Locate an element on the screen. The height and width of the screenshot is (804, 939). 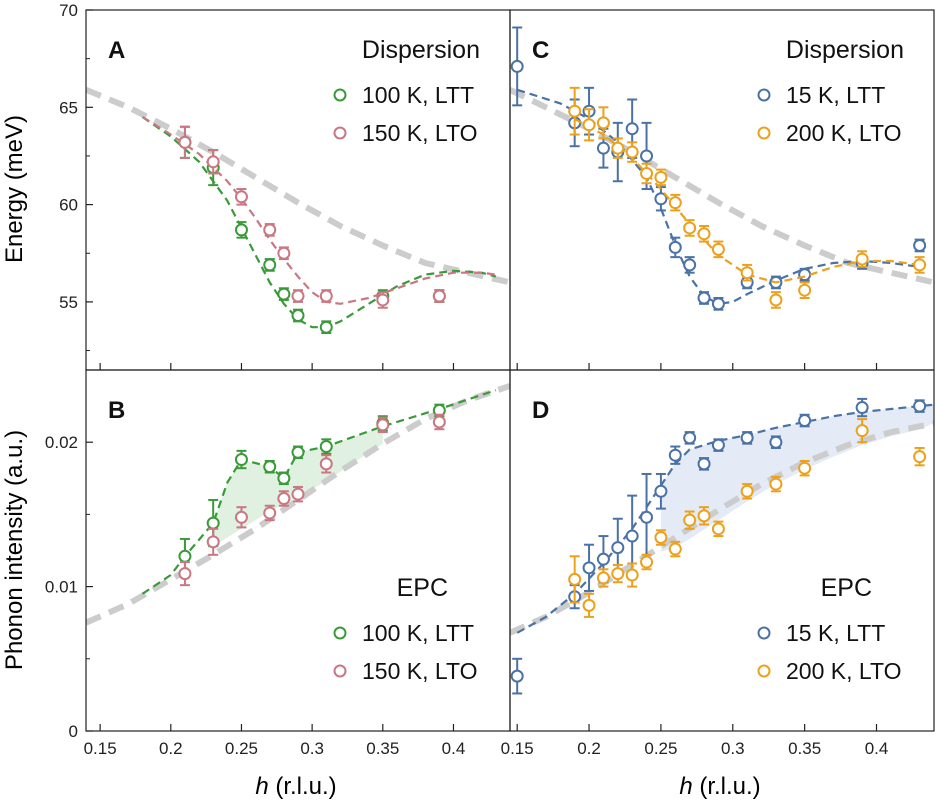
x-tick-label: 0.15 is located at coordinates (517, 748).